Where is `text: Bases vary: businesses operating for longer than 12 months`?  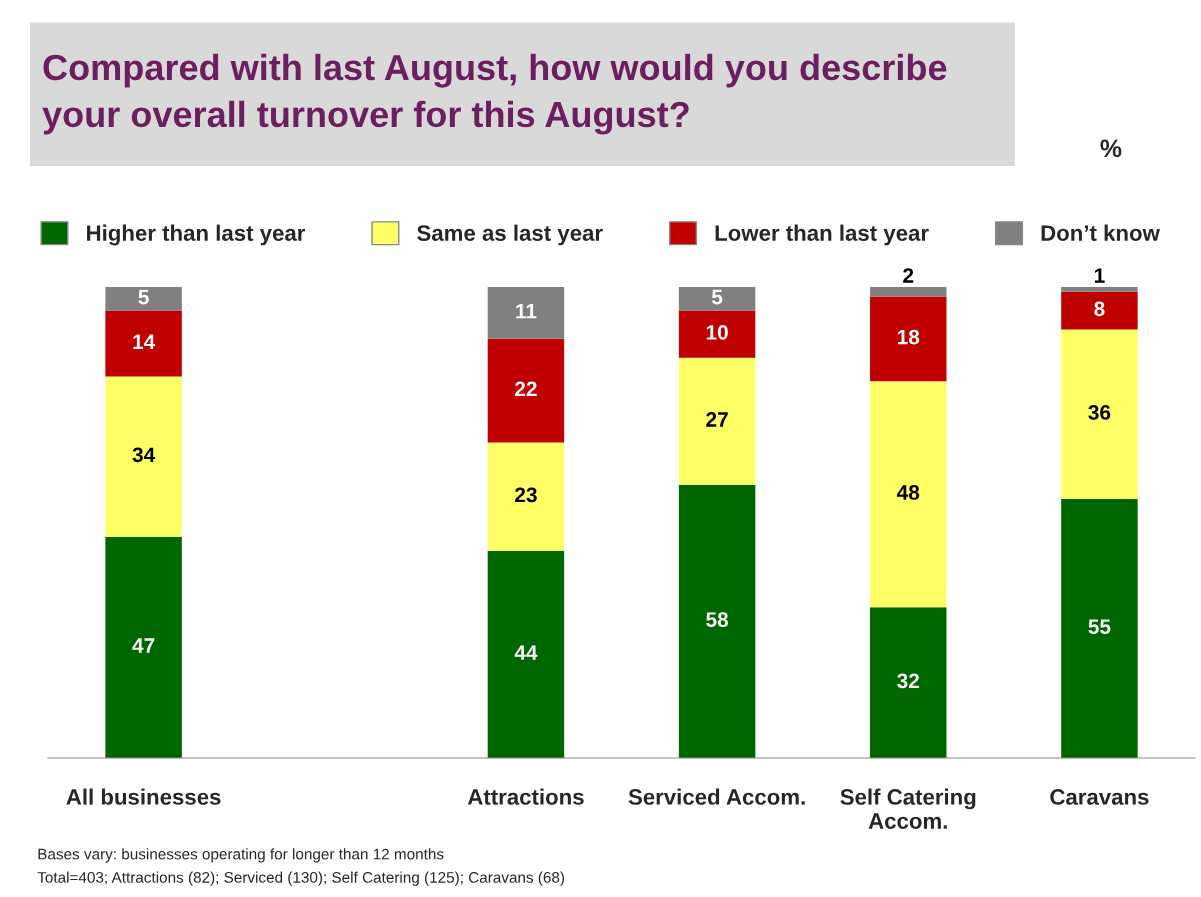
text: Bases vary: businesses operating for longer than 12 months is located at coordinates (241, 855).